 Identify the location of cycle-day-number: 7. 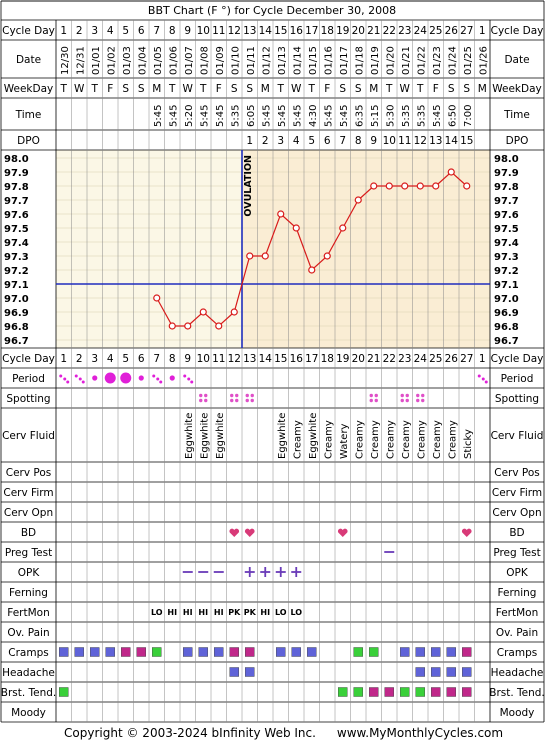
(156, 359).